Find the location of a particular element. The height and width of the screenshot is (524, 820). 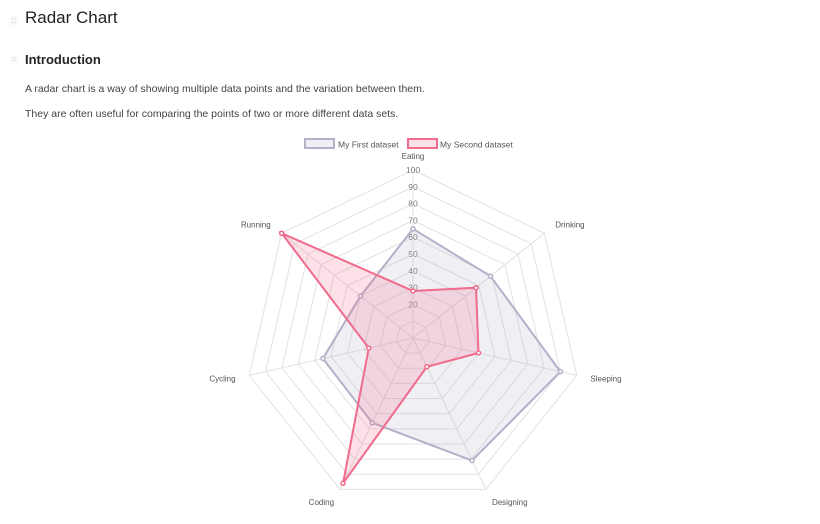

axis-label-drinking: Drinking is located at coordinates (569, 225).